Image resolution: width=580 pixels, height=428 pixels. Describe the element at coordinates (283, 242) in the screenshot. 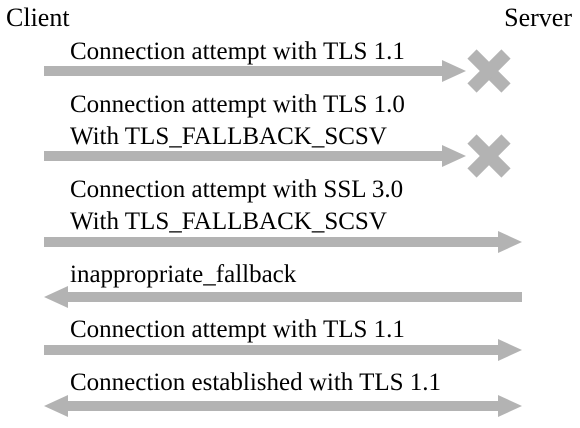

I see `message-3-arrow` at that location.